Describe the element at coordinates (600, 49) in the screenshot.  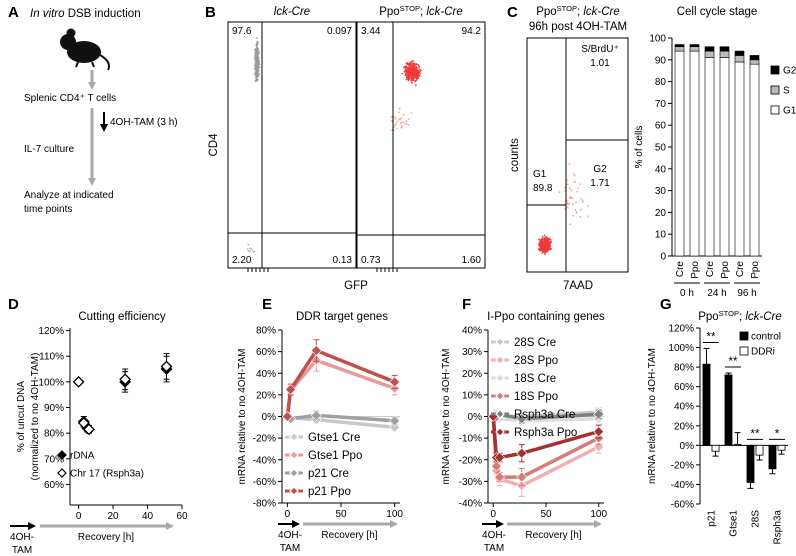
I see `gate-name: S/BrdU⁺` at that location.